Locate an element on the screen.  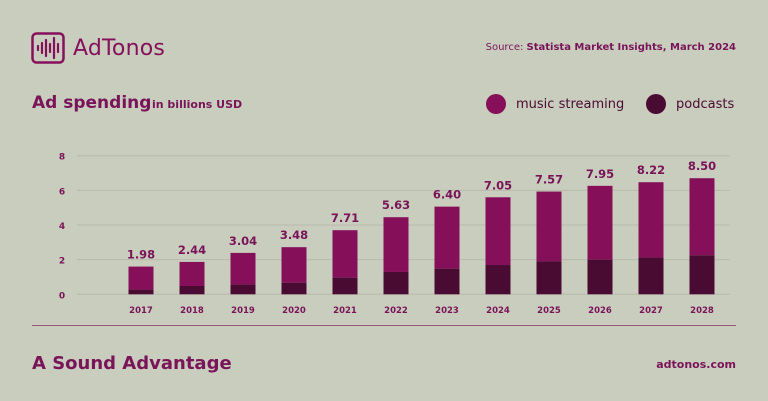
legend-label: podcasts is located at coordinates (705, 104).